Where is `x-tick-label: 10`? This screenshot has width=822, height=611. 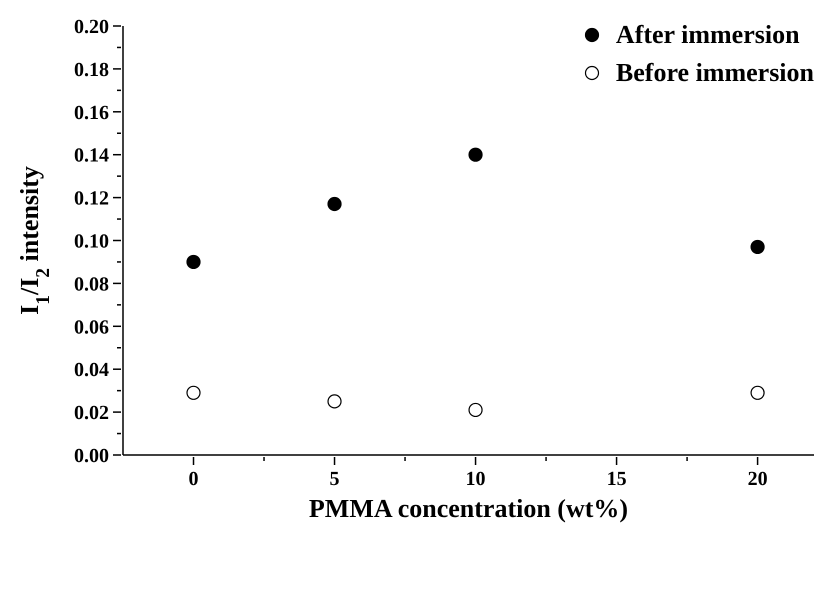 x-tick-label: 10 is located at coordinates (476, 479).